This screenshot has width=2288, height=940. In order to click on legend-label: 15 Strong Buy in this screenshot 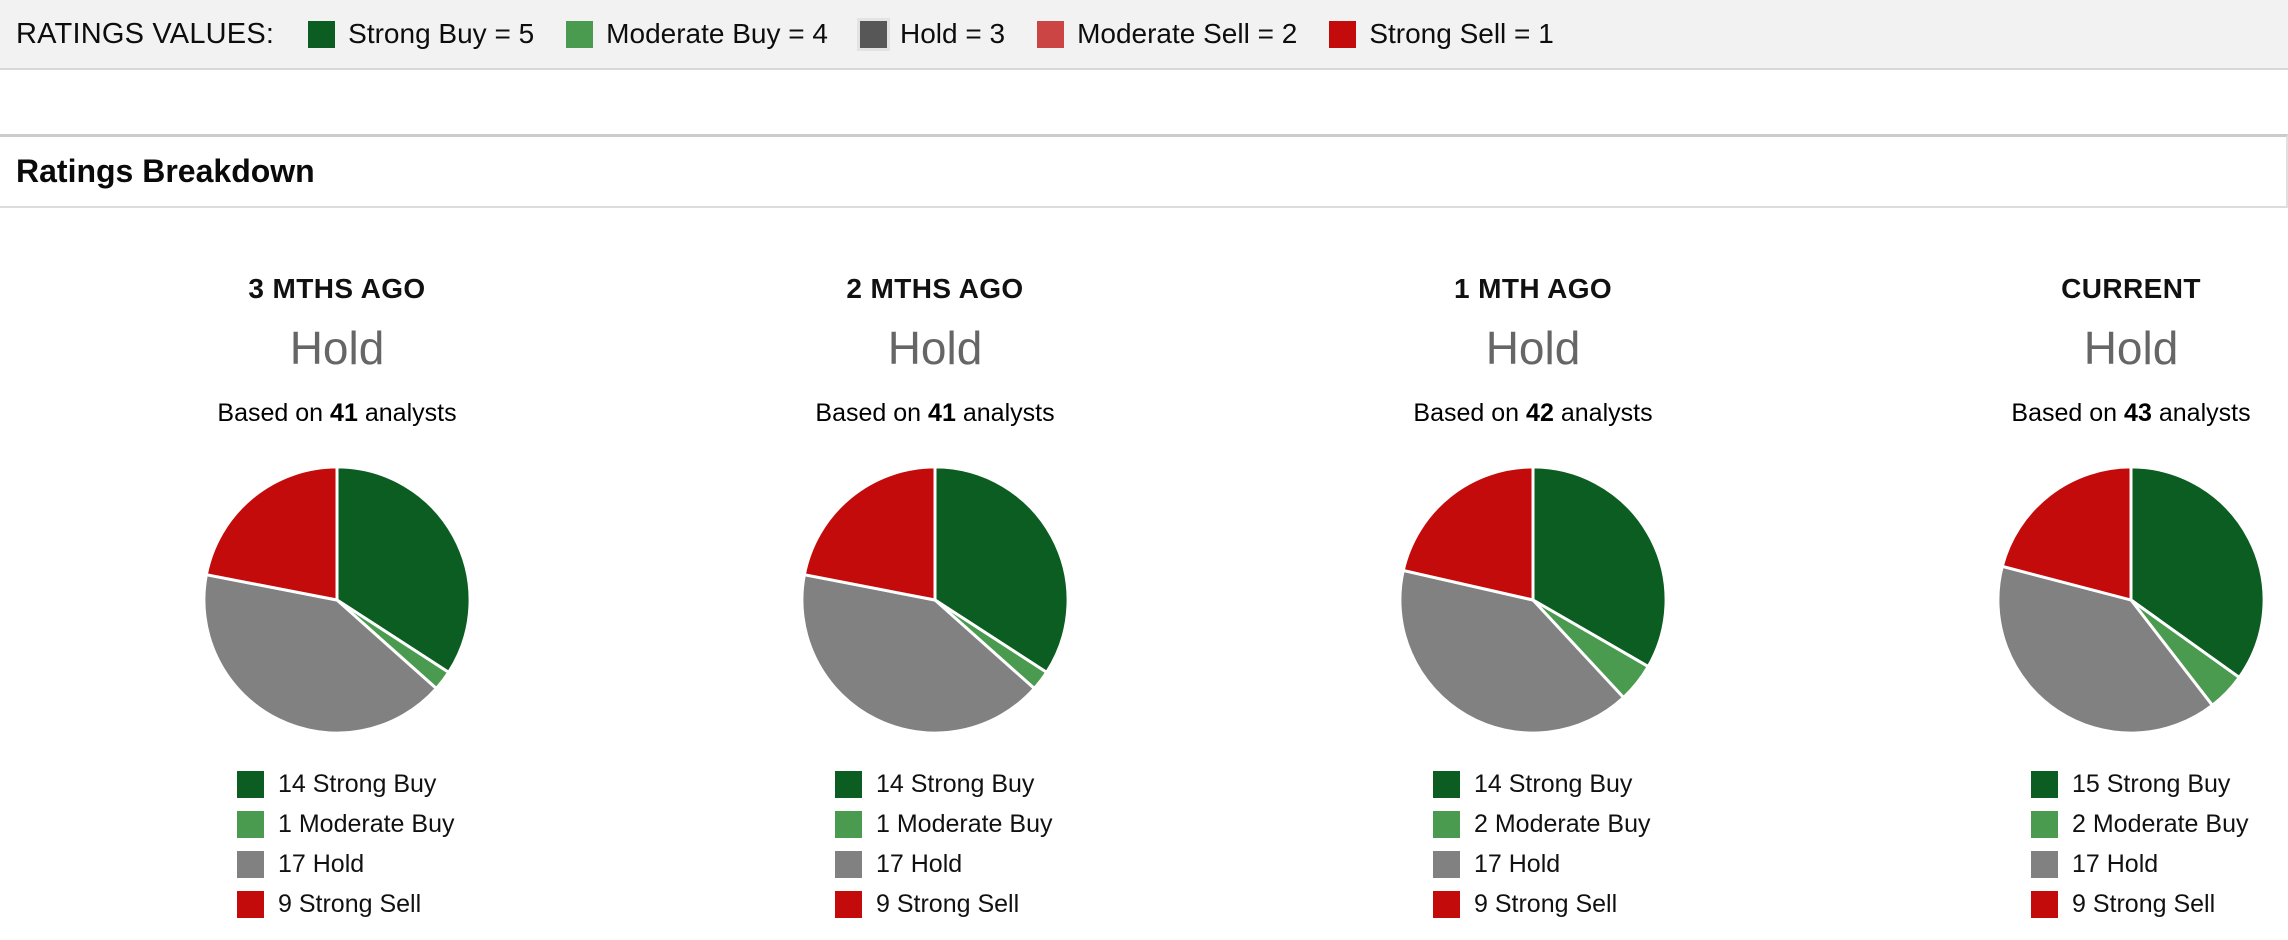, I will do `click(2151, 784)`.